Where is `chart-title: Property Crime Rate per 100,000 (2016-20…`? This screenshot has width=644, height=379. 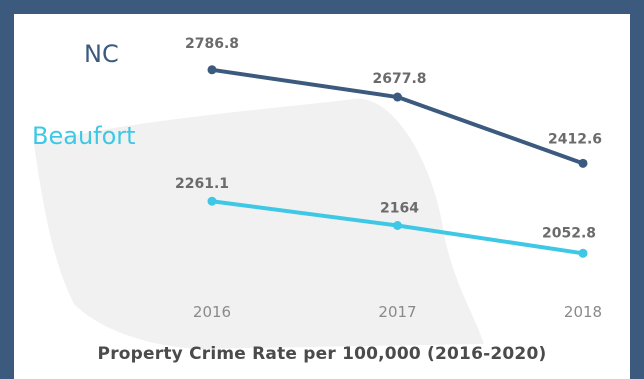
chart-title: Property Crime Rate per 100,000 (2016-20… is located at coordinates (322, 354).